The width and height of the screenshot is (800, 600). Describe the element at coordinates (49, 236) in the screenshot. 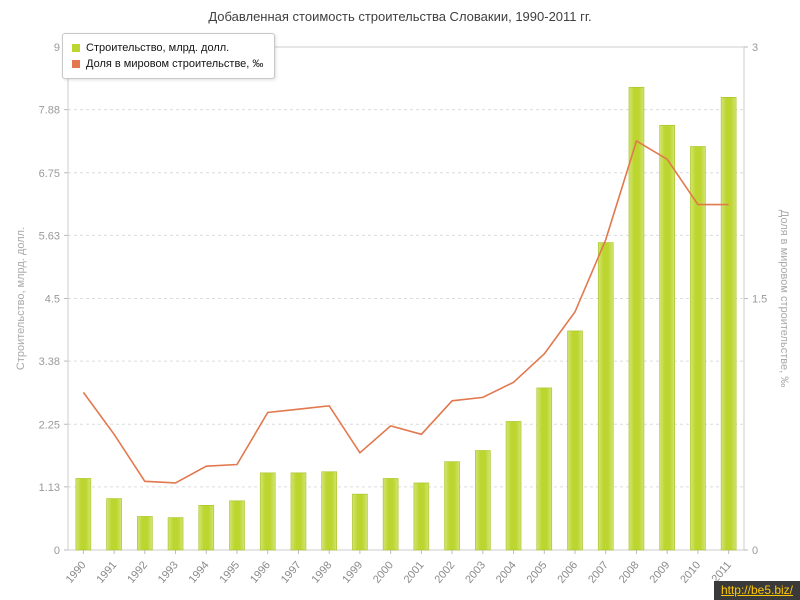

I see `y-left-tick-label: 5.63` at that location.